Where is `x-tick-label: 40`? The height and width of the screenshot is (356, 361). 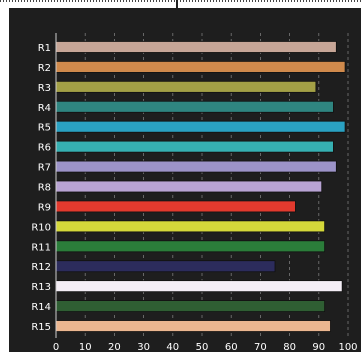 x-tick-label: 40 is located at coordinates (172, 347).